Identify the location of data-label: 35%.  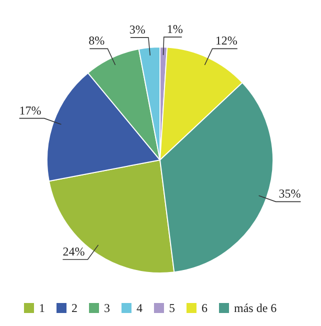
(289, 193).